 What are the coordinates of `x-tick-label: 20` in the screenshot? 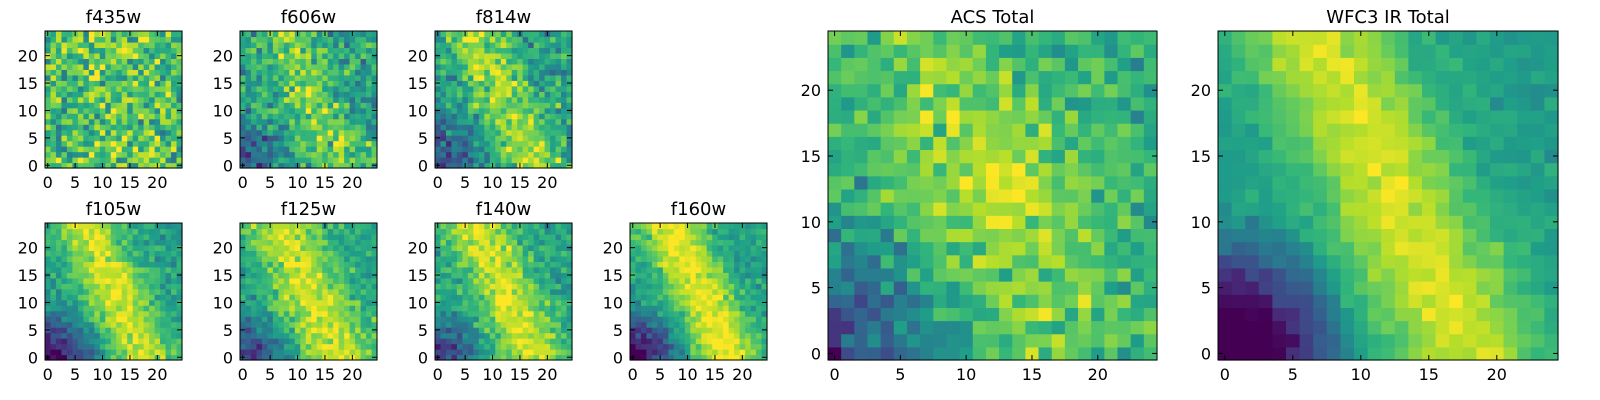 It's located at (352, 182).